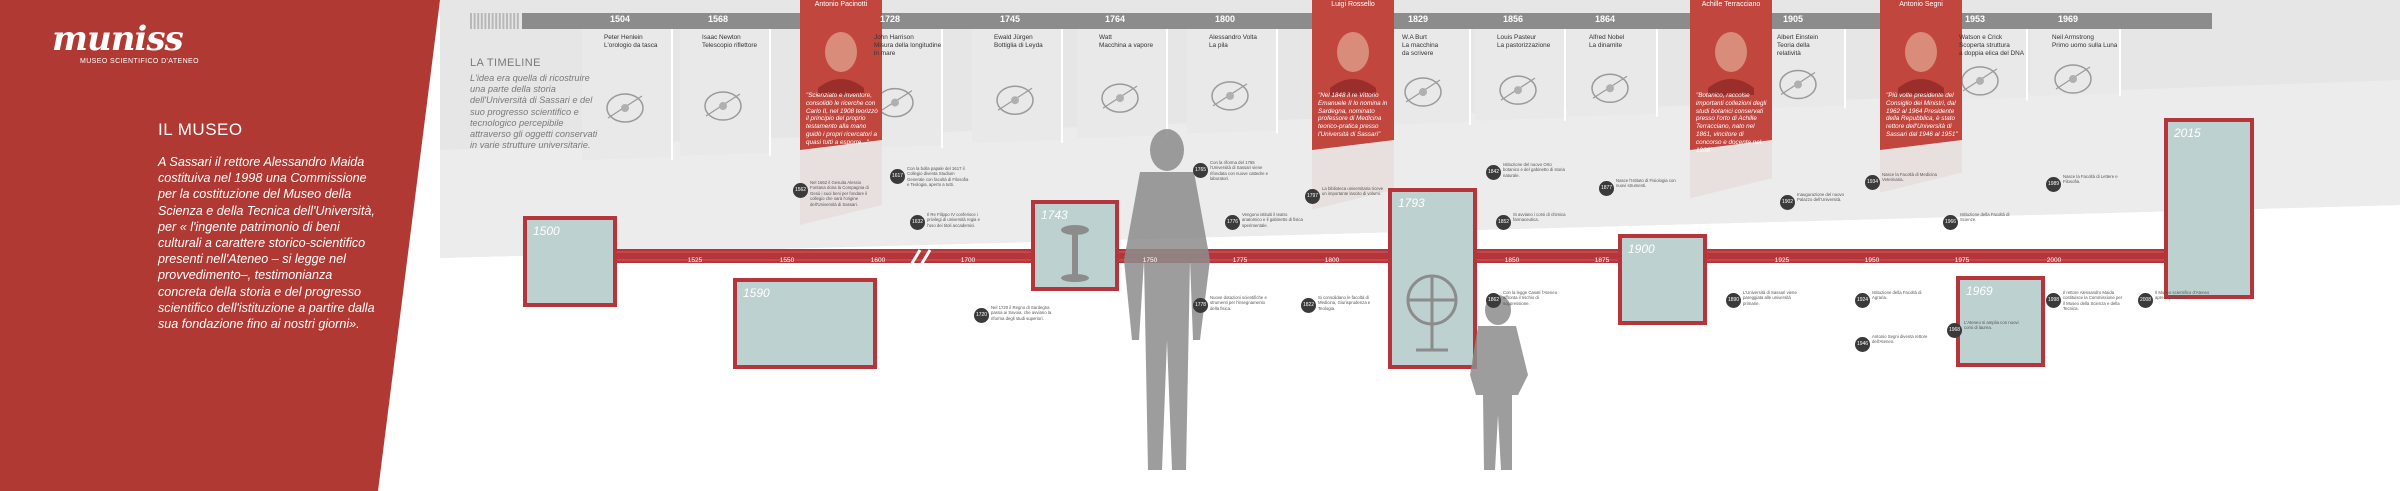 This screenshot has height=491, width=2400. What do you see at coordinates (1985, 217) in the screenshot?
I see `milestone-text: Istituzione della Facoltà di Scienze.` at bounding box center [1985, 217].